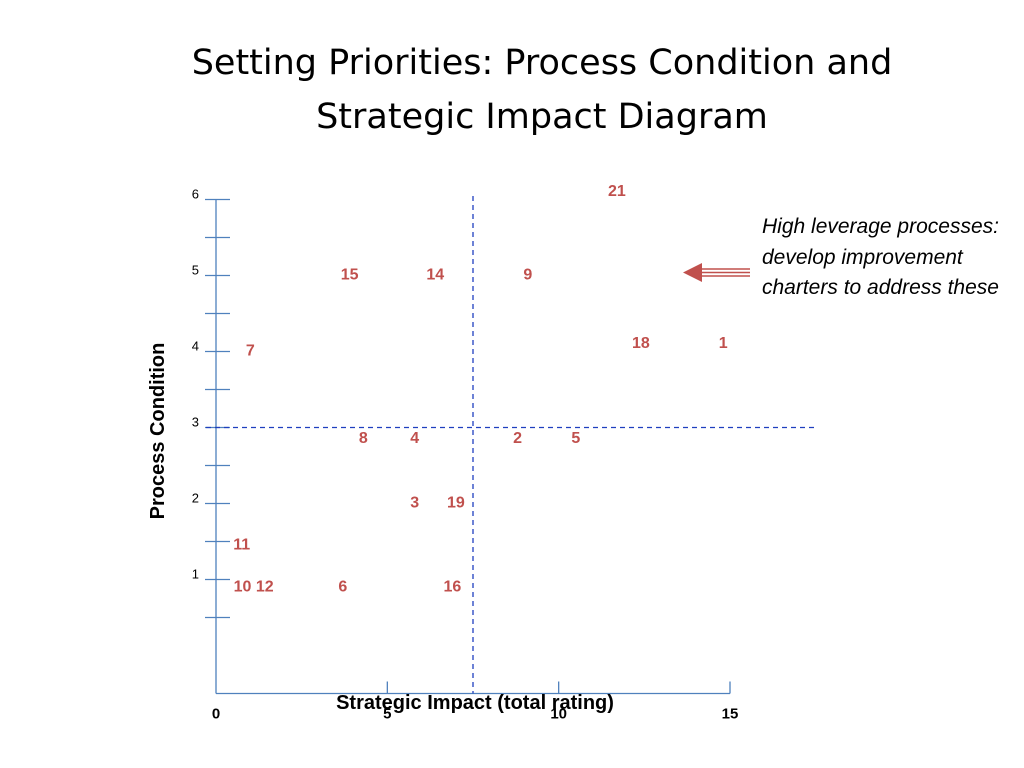  Describe the element at coordinates (216, 714) in the screenshot. I see `x-tick-label: 0` at that location.